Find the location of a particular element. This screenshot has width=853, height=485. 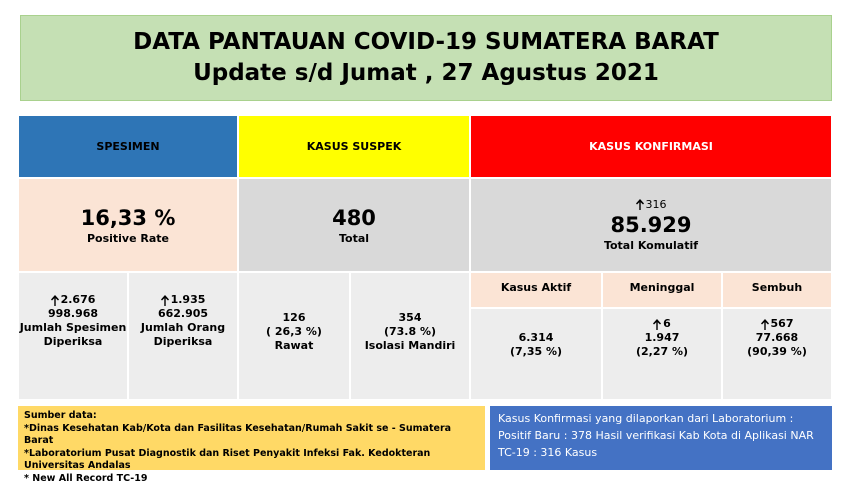

label: KASUS KONFIRMASI is located at coordinates (651, 147).